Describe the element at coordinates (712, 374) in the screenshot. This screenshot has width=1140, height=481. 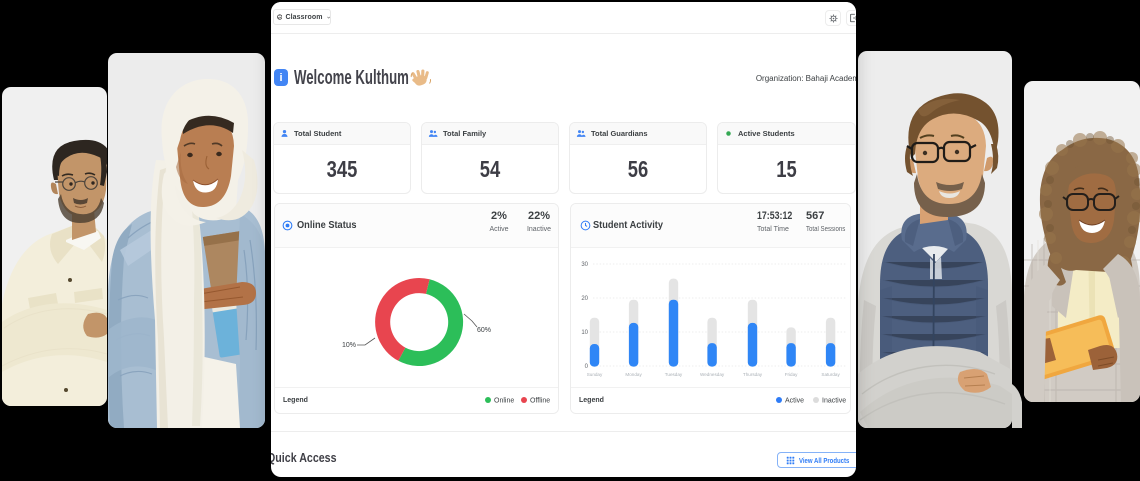
I see `svg-text: Wednesday` at that location.